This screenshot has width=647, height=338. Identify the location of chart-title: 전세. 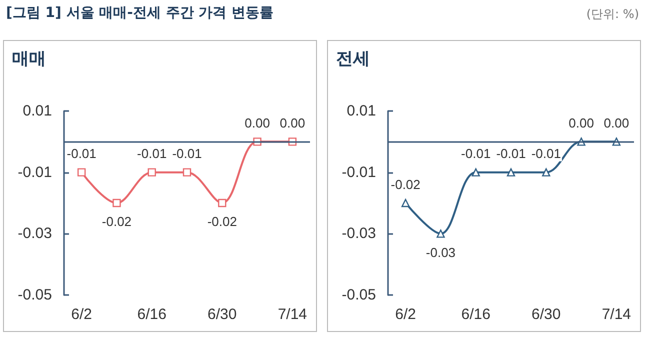
(353, 59).